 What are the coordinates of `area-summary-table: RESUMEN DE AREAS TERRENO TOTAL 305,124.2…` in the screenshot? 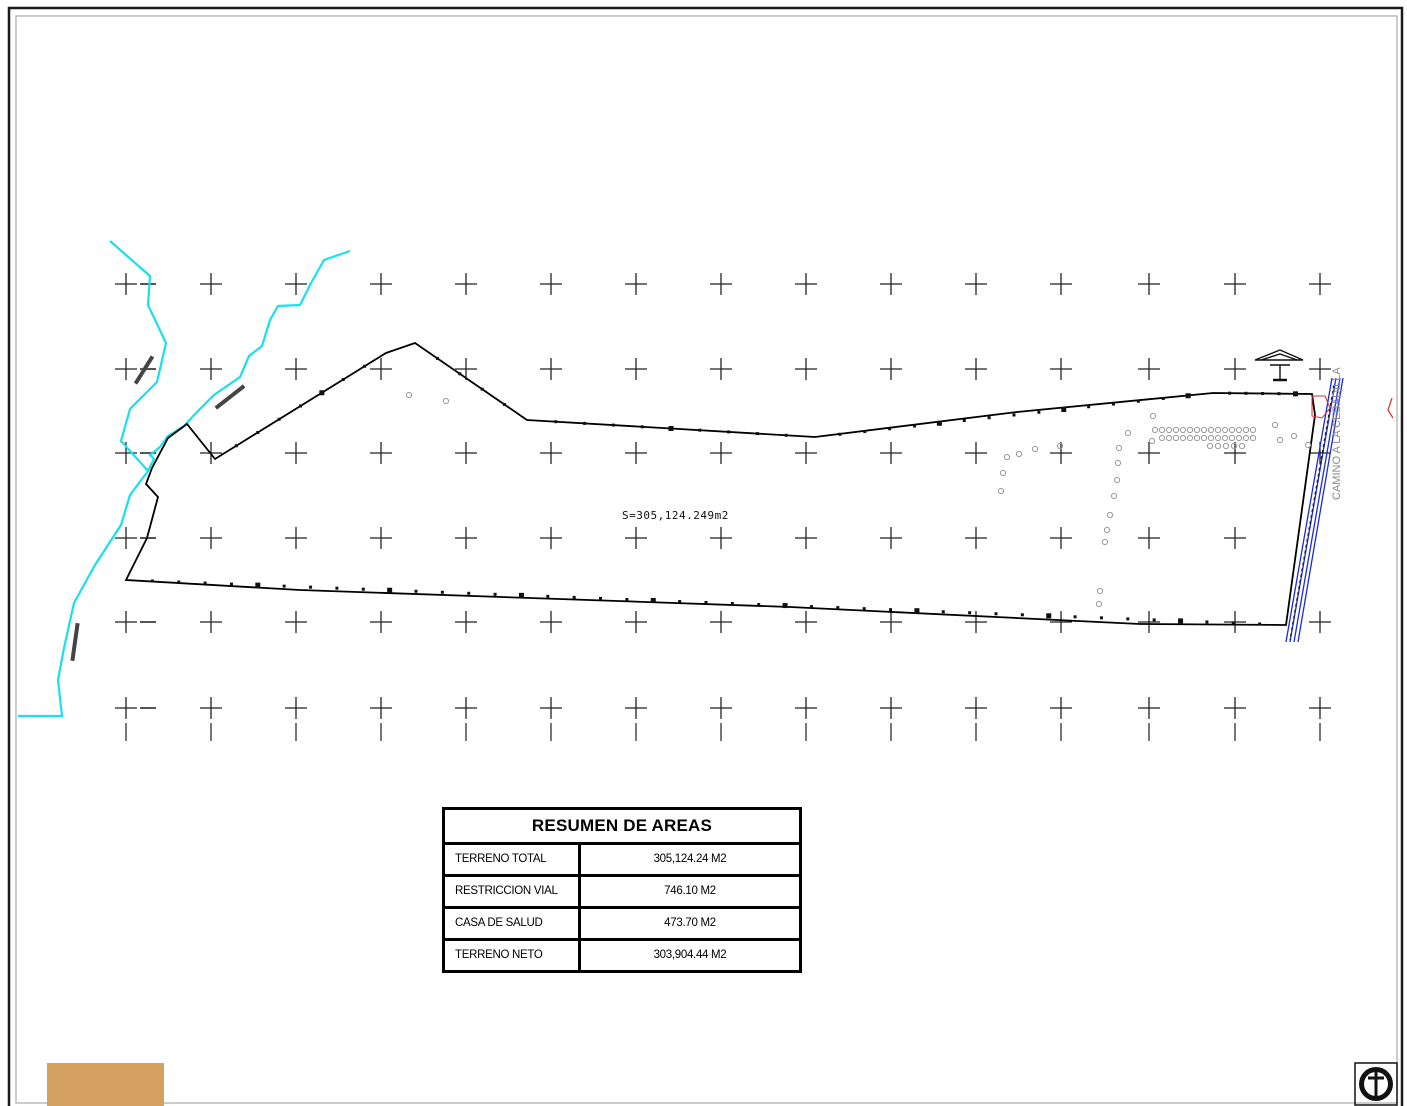 It's located at (622, 890).